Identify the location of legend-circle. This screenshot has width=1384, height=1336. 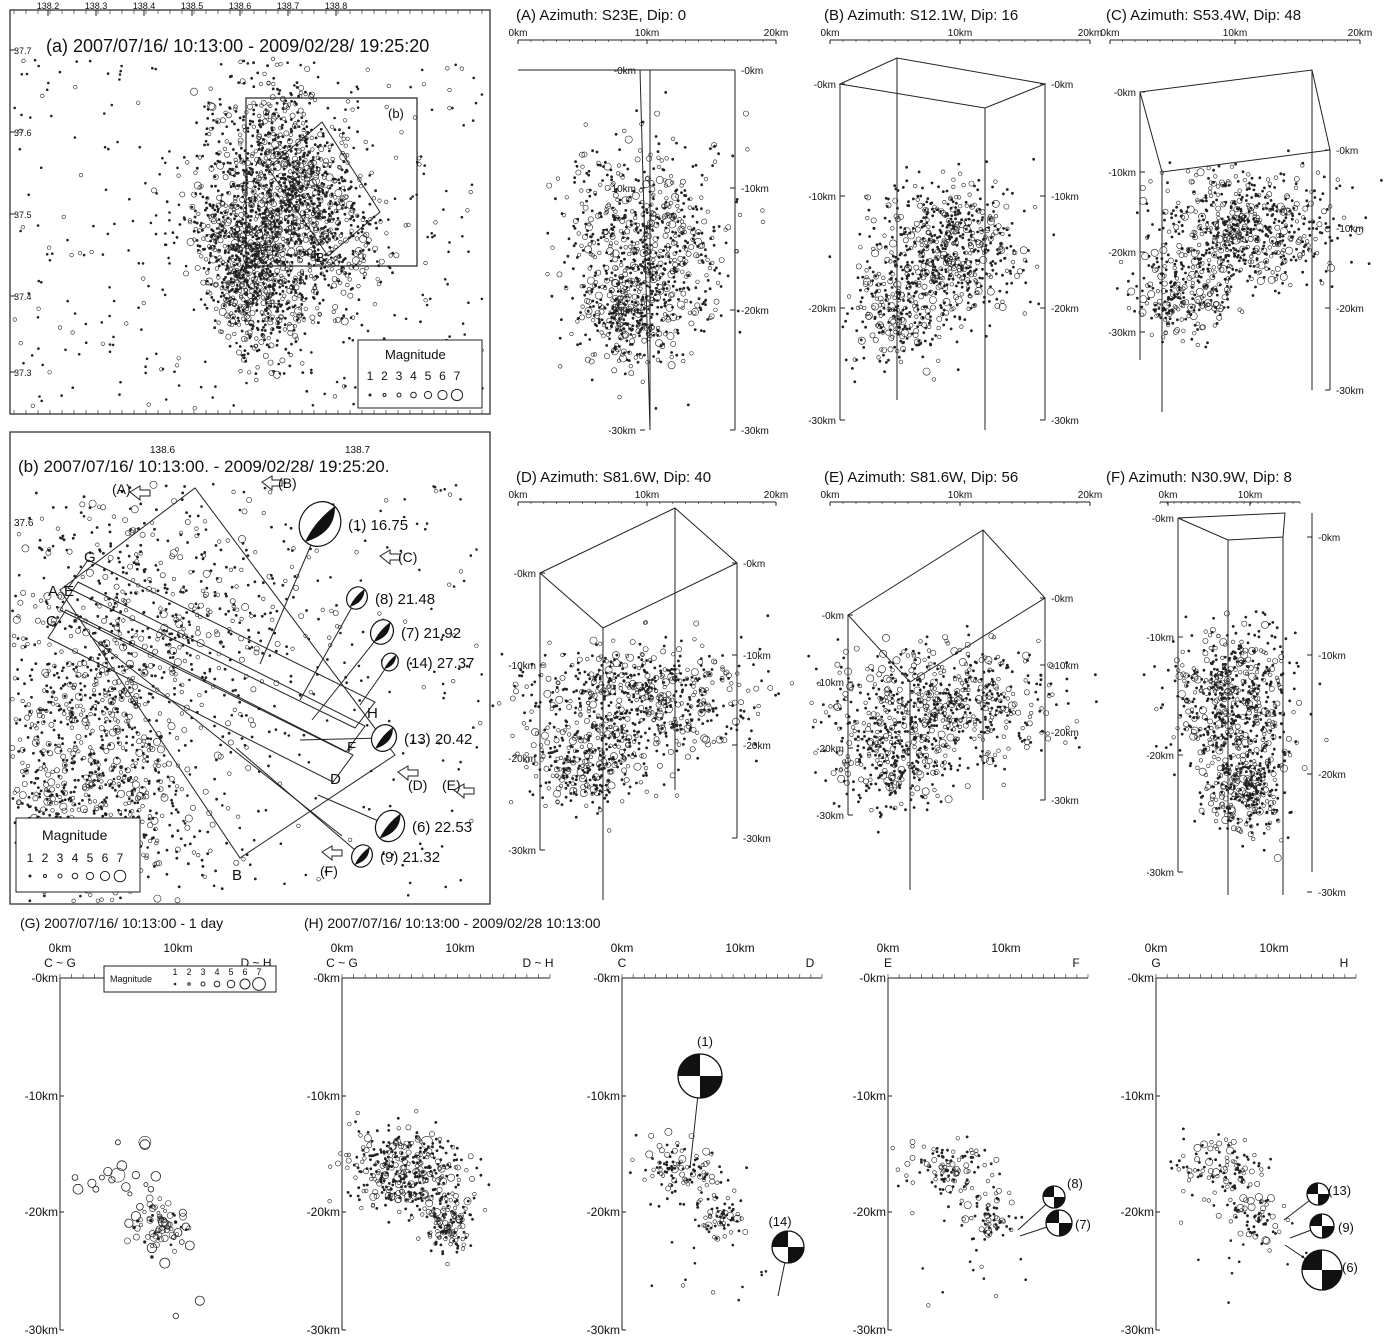
(30, 876).